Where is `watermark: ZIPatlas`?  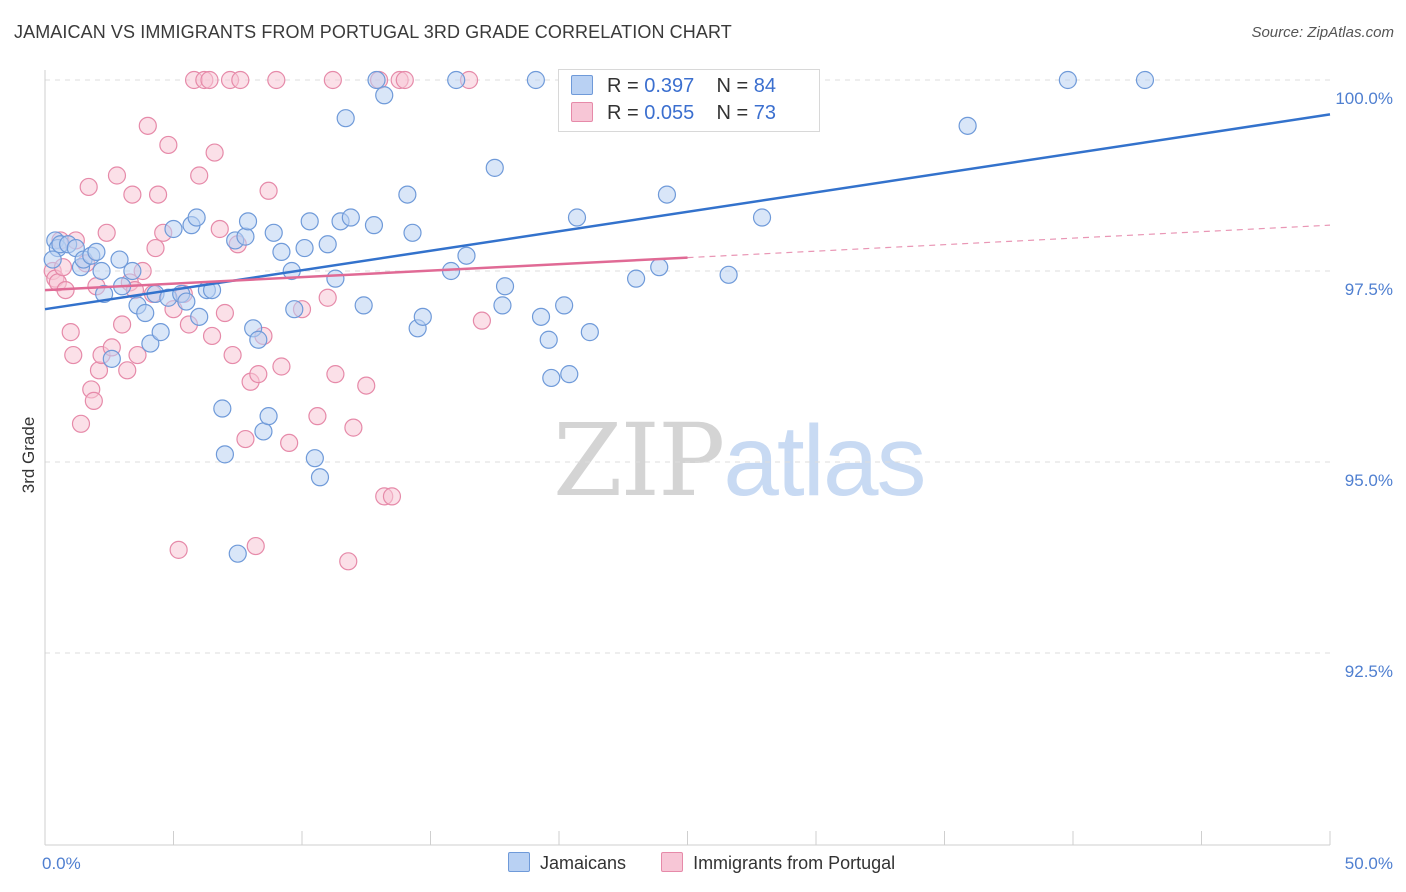 watermark: ZIPatlas is located at coordinates (740, 460).